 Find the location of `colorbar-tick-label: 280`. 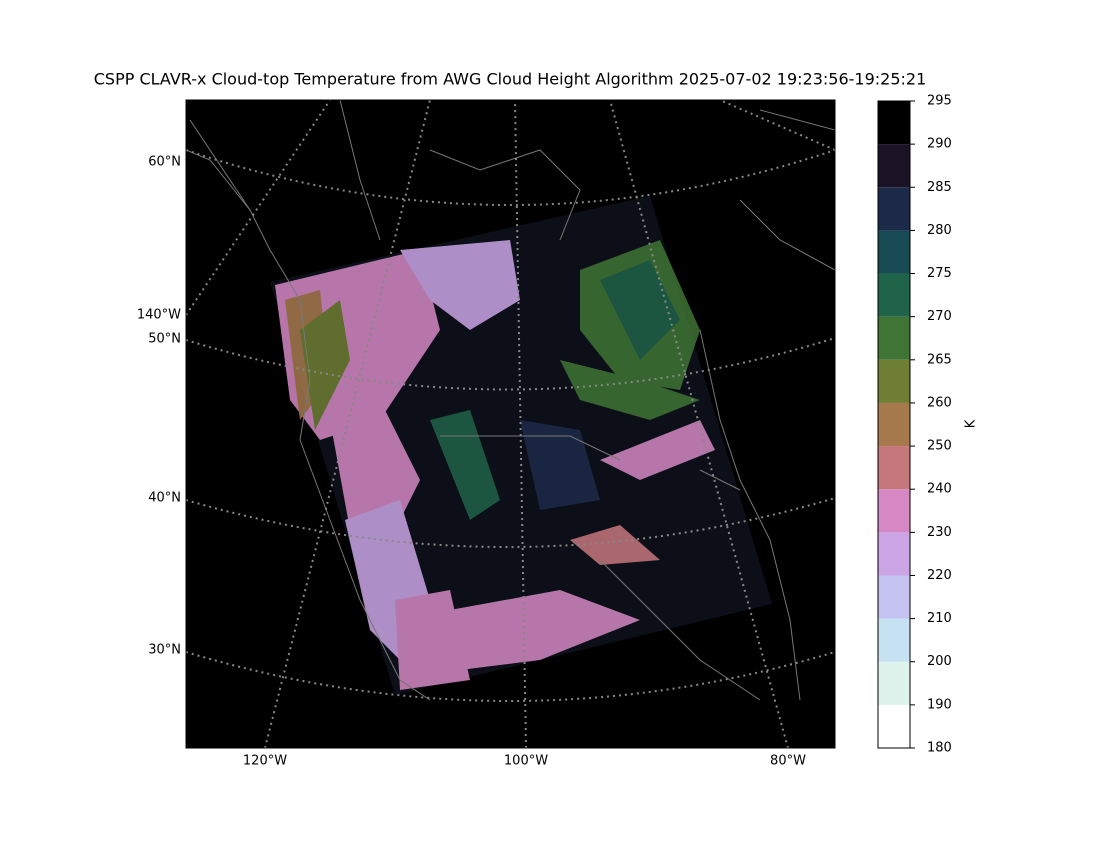

colorbar-tick-label: 280 is located at coordinates (939, 230).